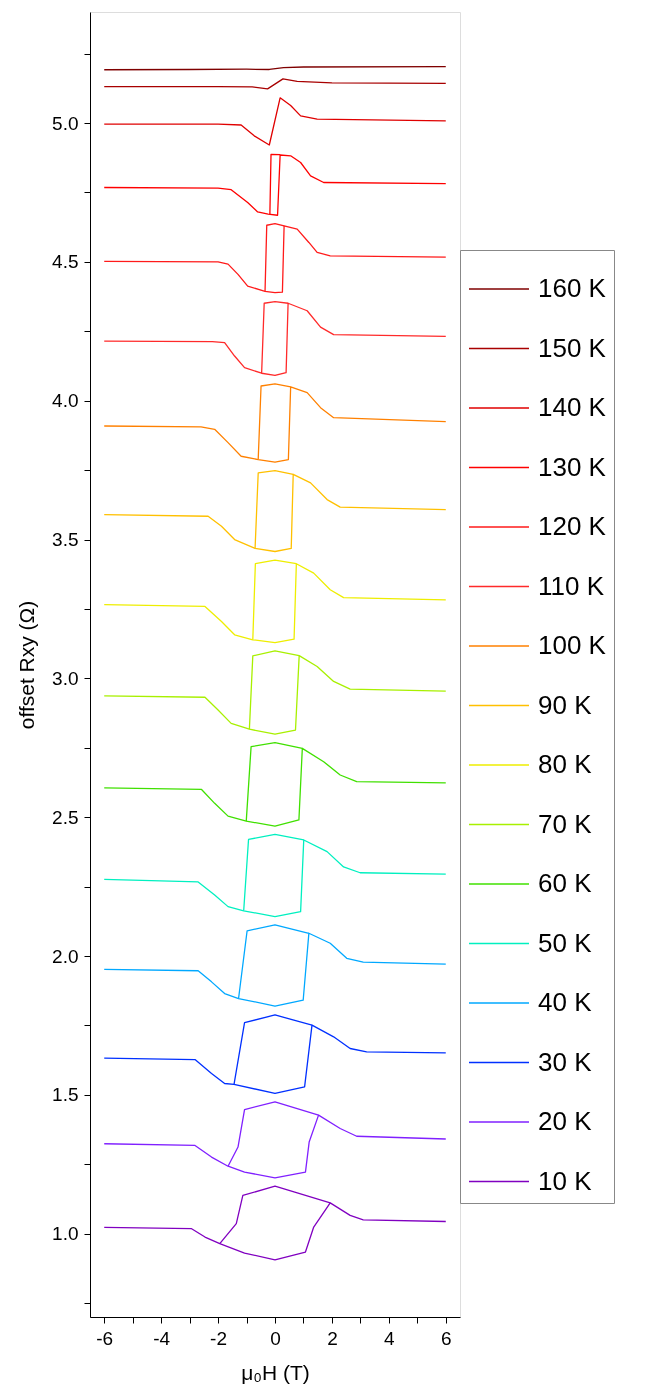 The image size is (650, 1389). I want to click on x-axis-title: μ₀H (T), so click(275, 1372).